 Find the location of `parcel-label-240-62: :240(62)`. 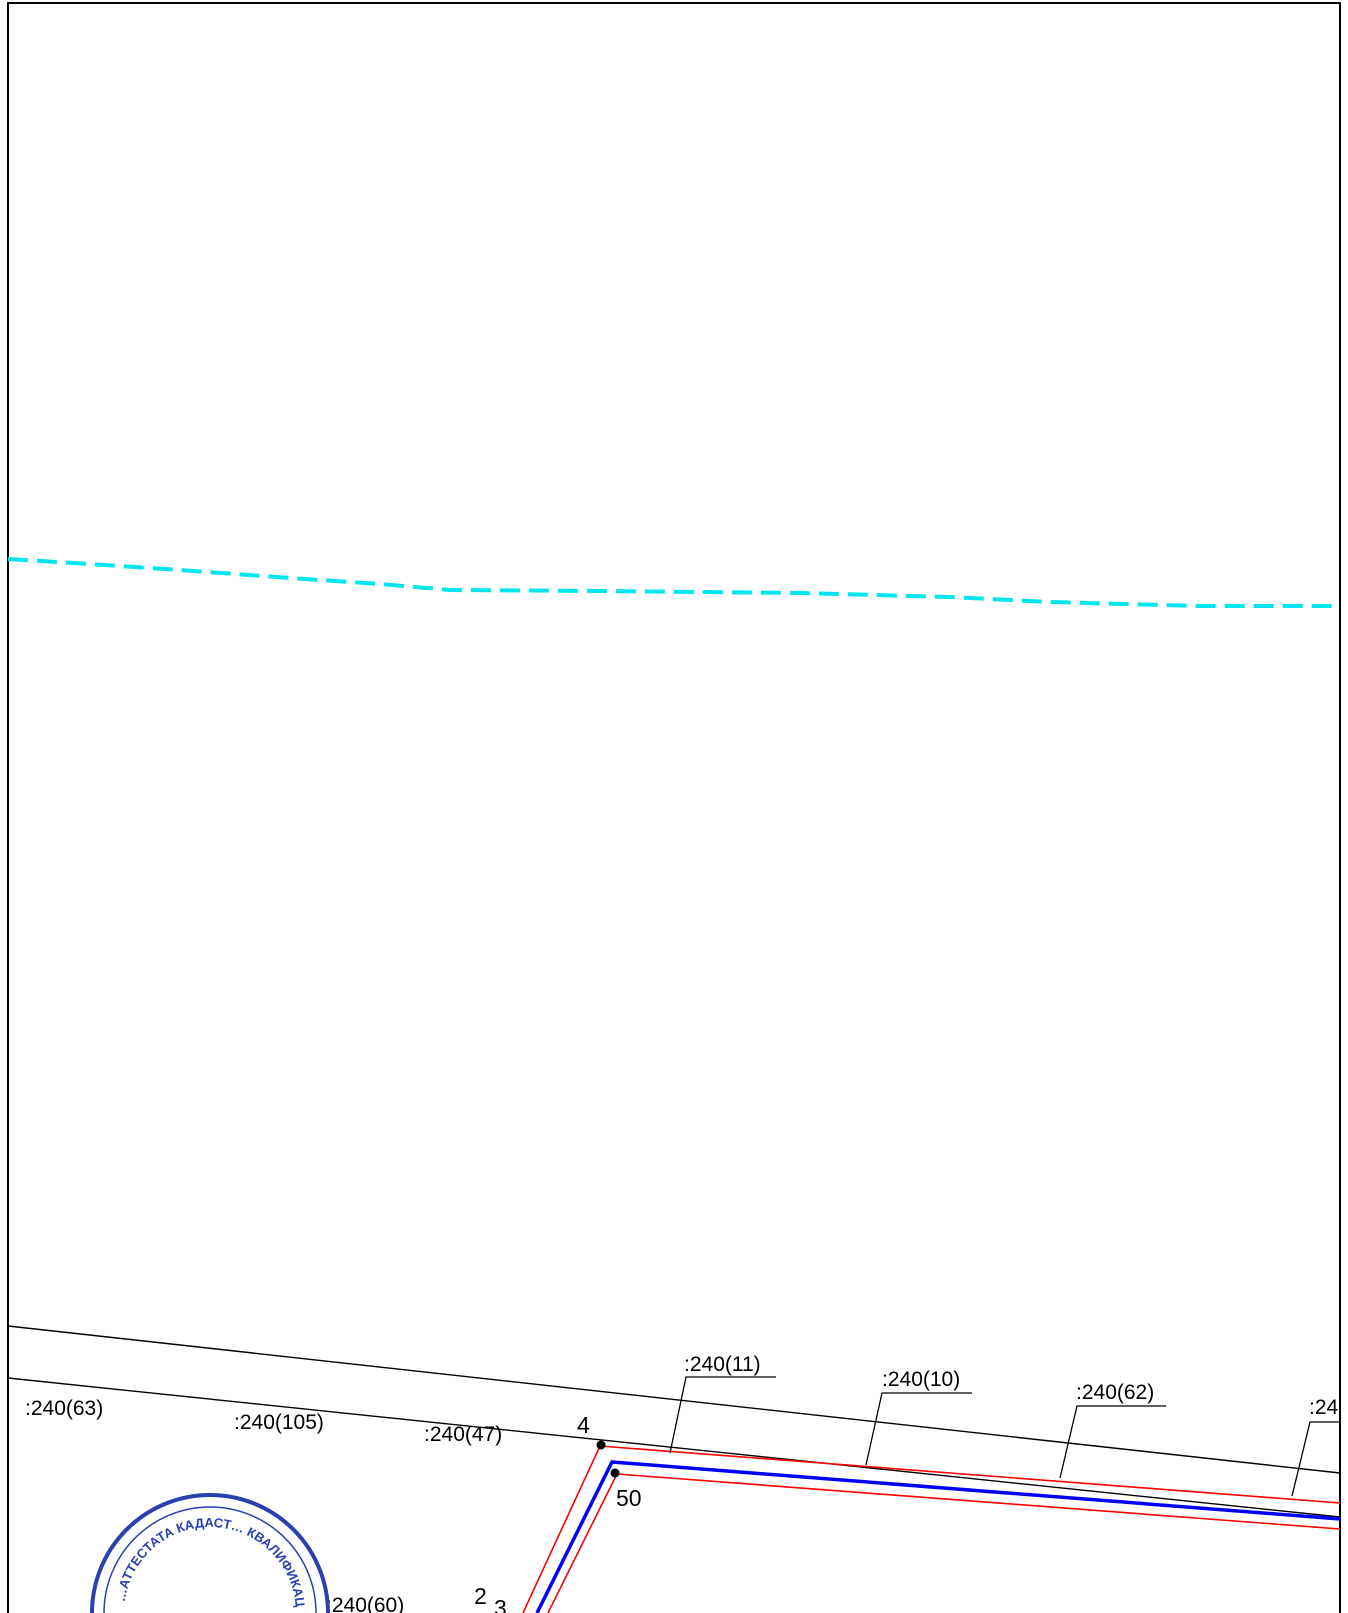

parcel-label-240-62: :240(62) is located at coordinates (1115, 1392).